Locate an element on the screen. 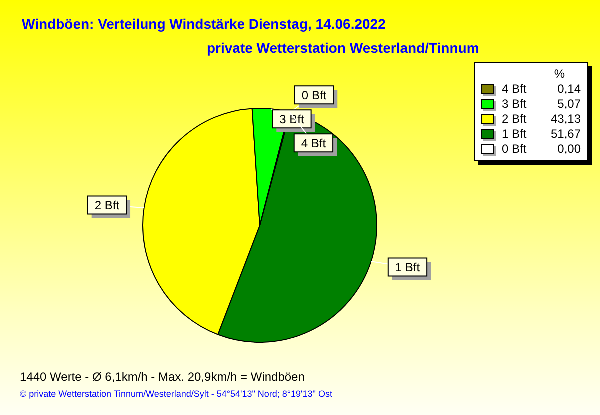 This screenshot has height=415, width=600. legend-label: 0 Bft is located at coordinates (515, 149).